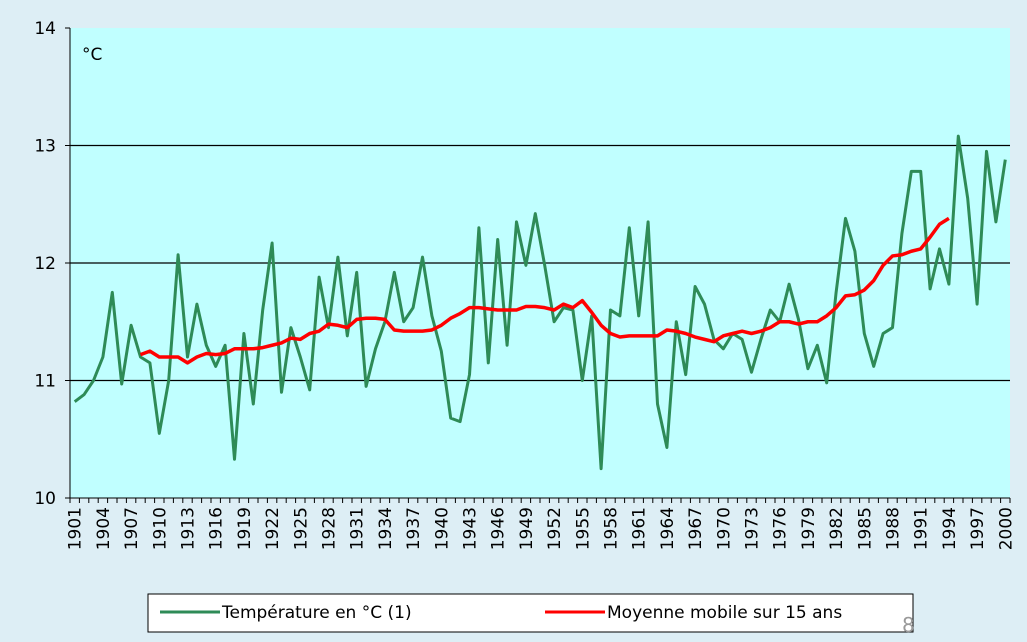  I want to click on x-tick-label: 1913, so click(189, 528).